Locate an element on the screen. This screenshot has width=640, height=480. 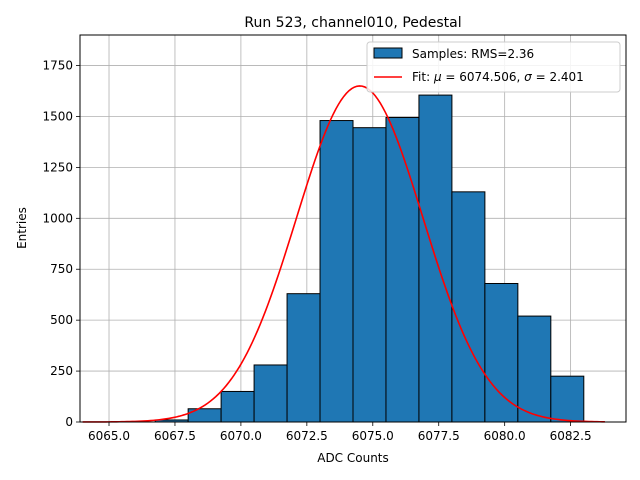
y-tick-label: 0 is located at coordinates (69, 422).